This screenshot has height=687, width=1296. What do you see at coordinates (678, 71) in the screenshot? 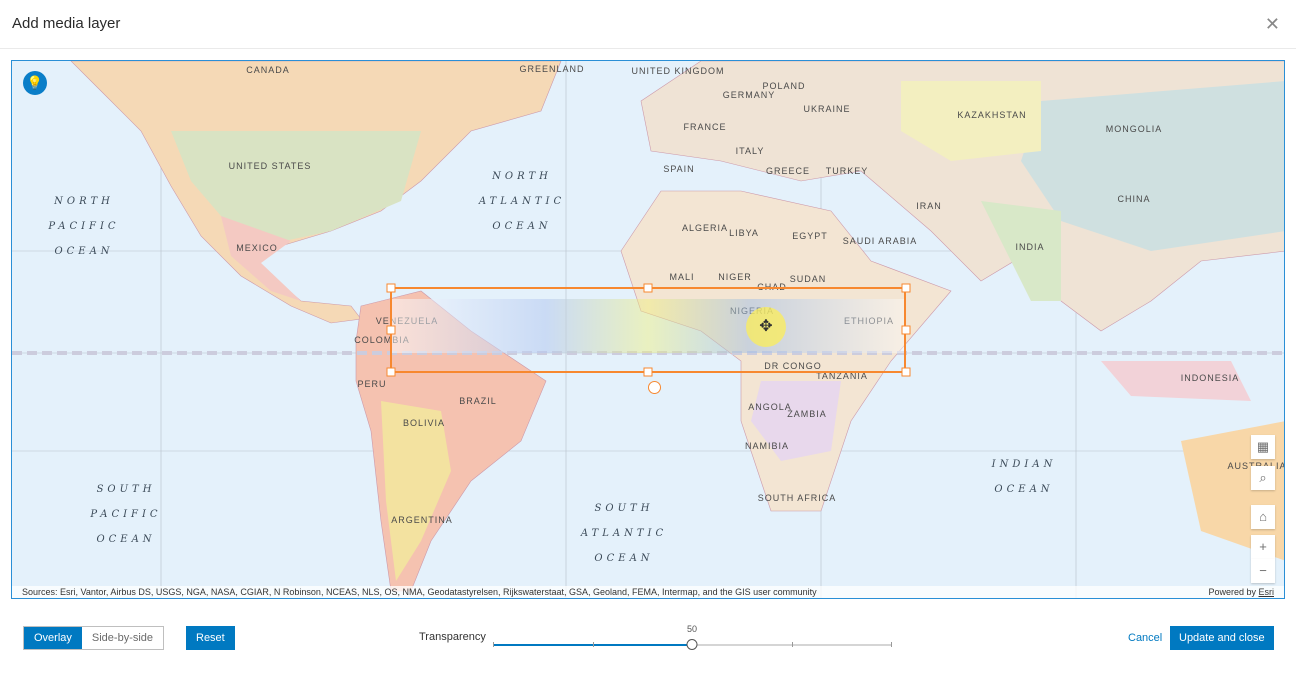
I see `country-label: UNITED KINGDOM` at bounding box center [678, 71].